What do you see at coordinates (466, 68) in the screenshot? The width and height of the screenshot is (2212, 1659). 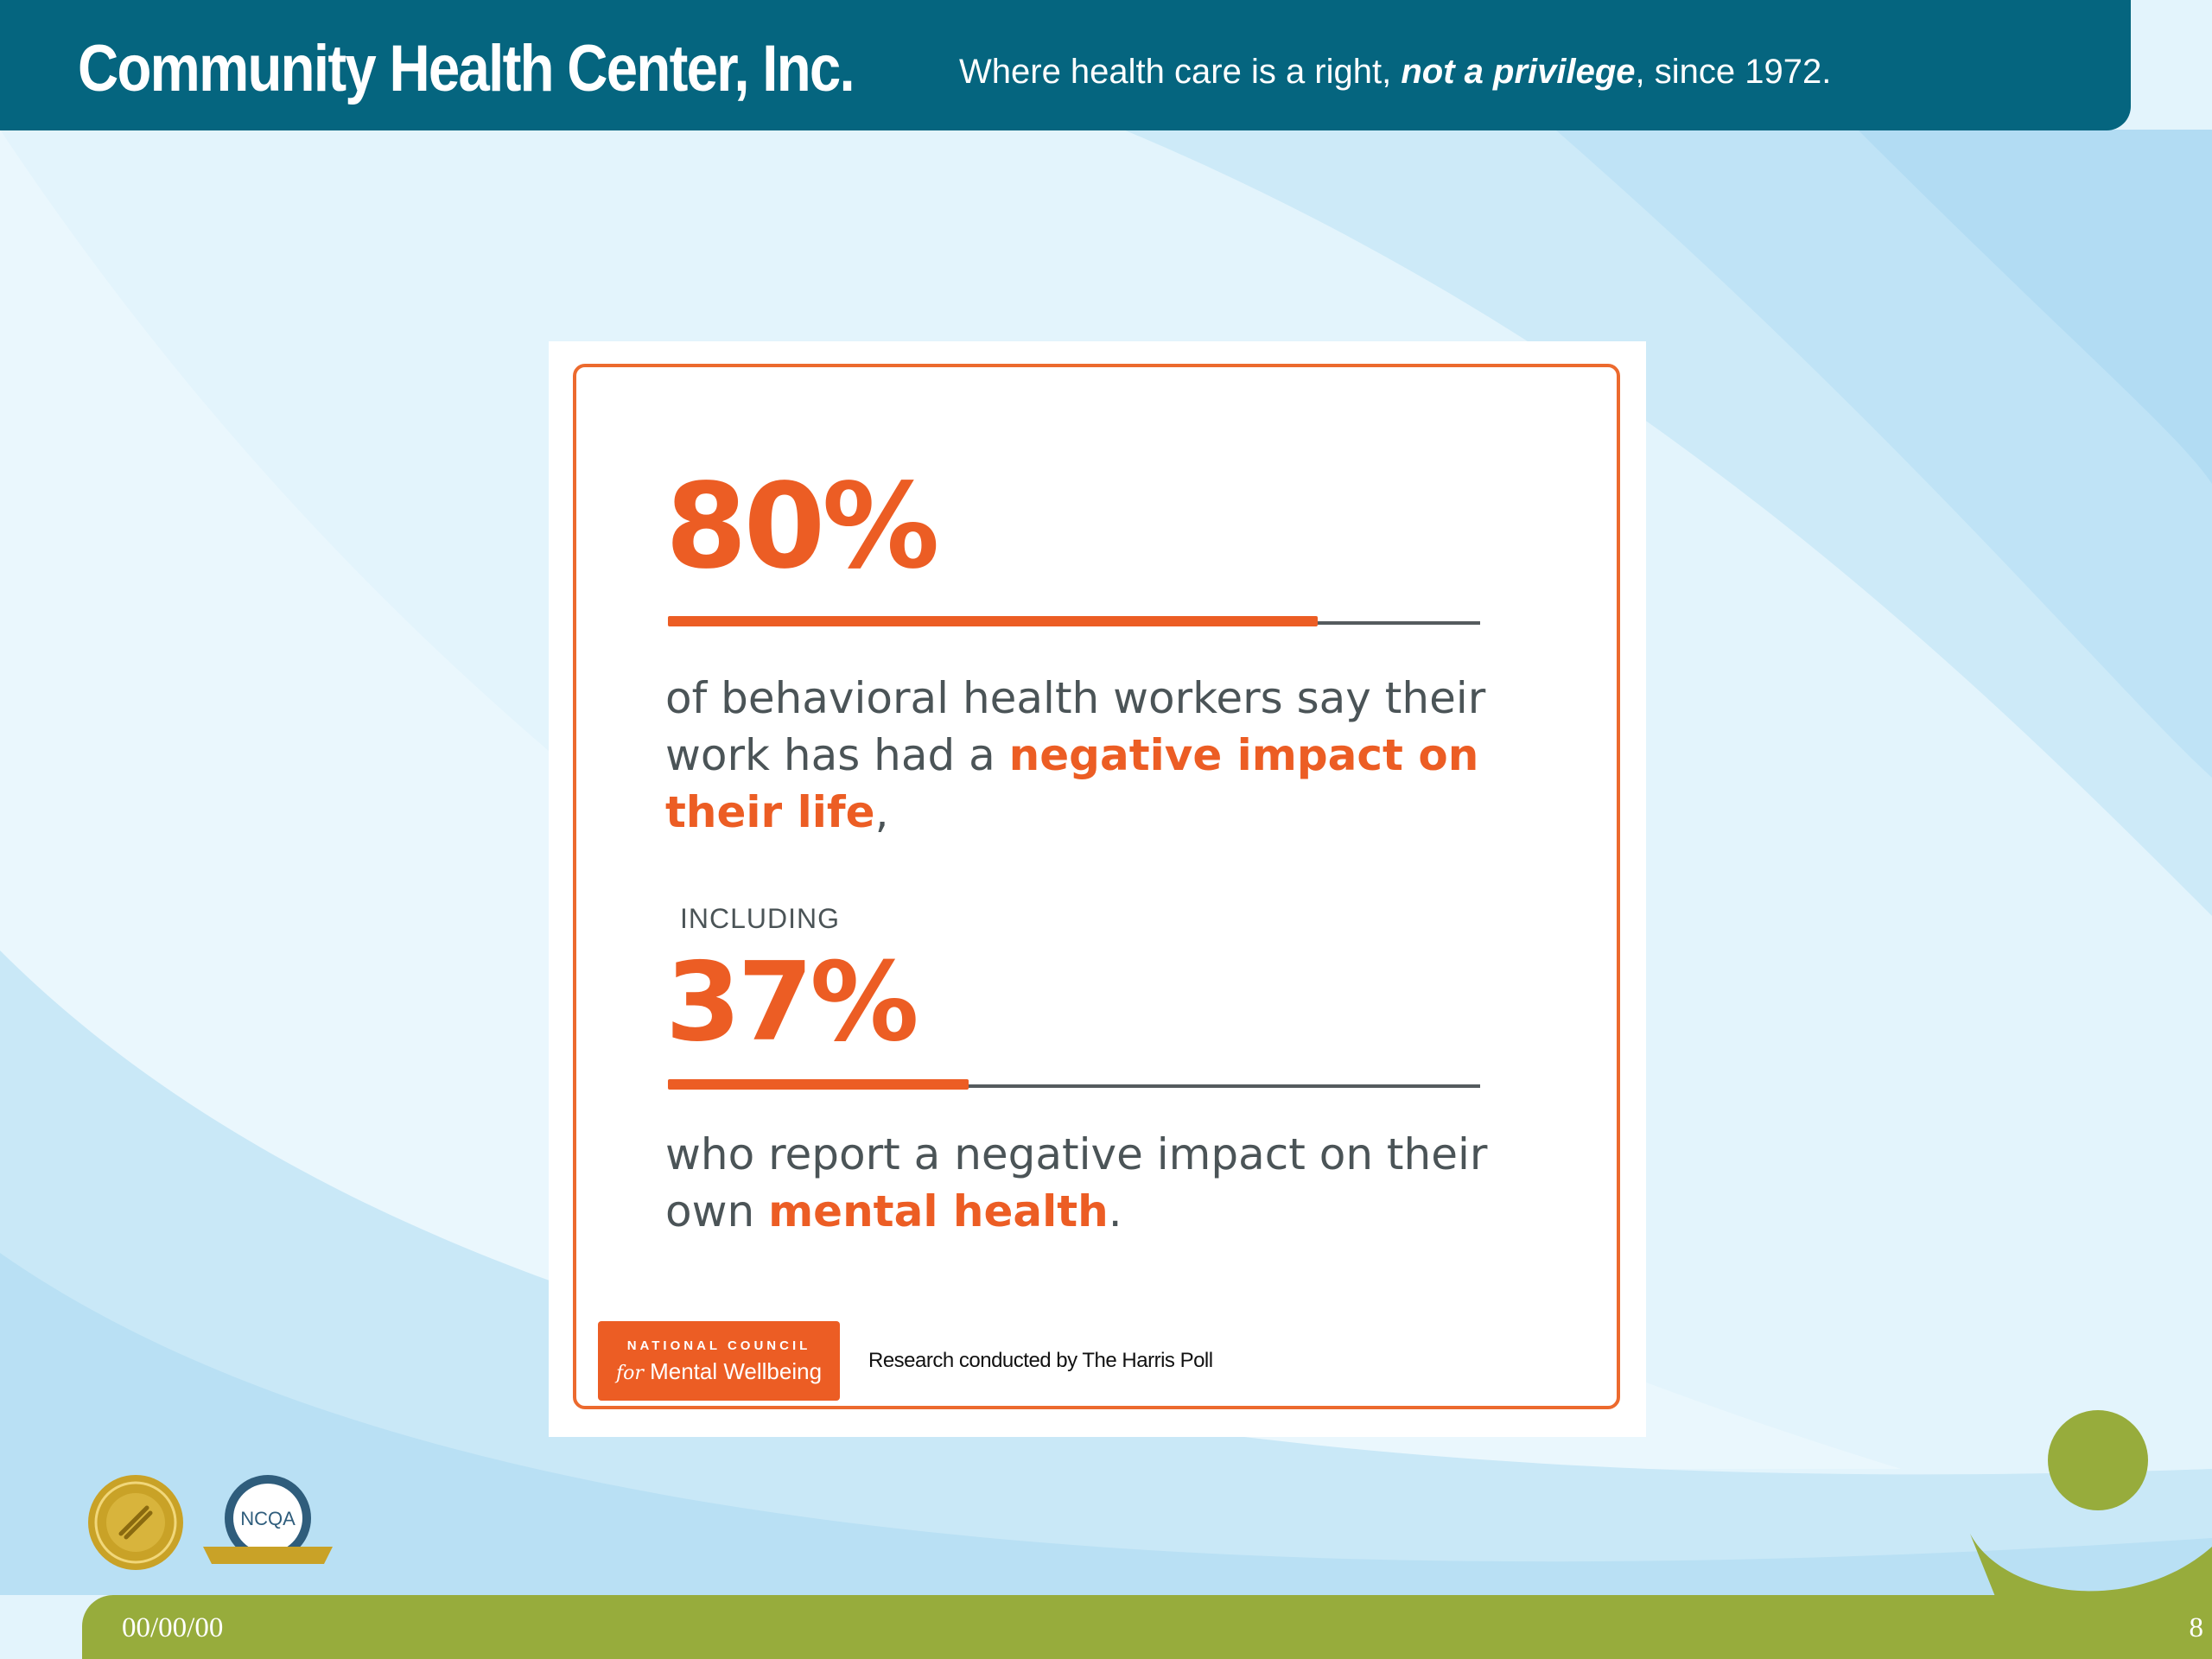 I see `brand-title: Community Health Center, Inc.` at bounding box center [466, 68].